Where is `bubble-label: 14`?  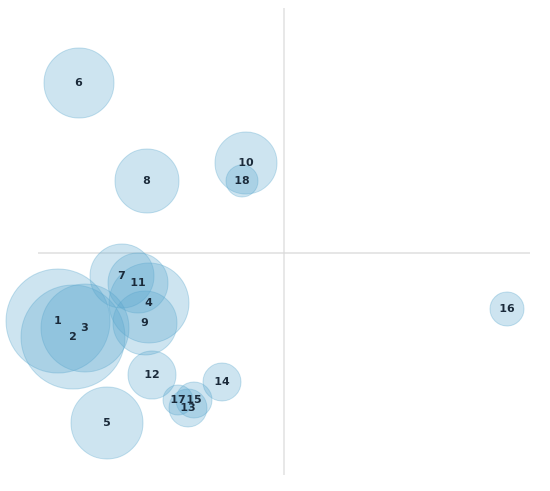 bubble-label: 14 is located at coordinates (222, 381).